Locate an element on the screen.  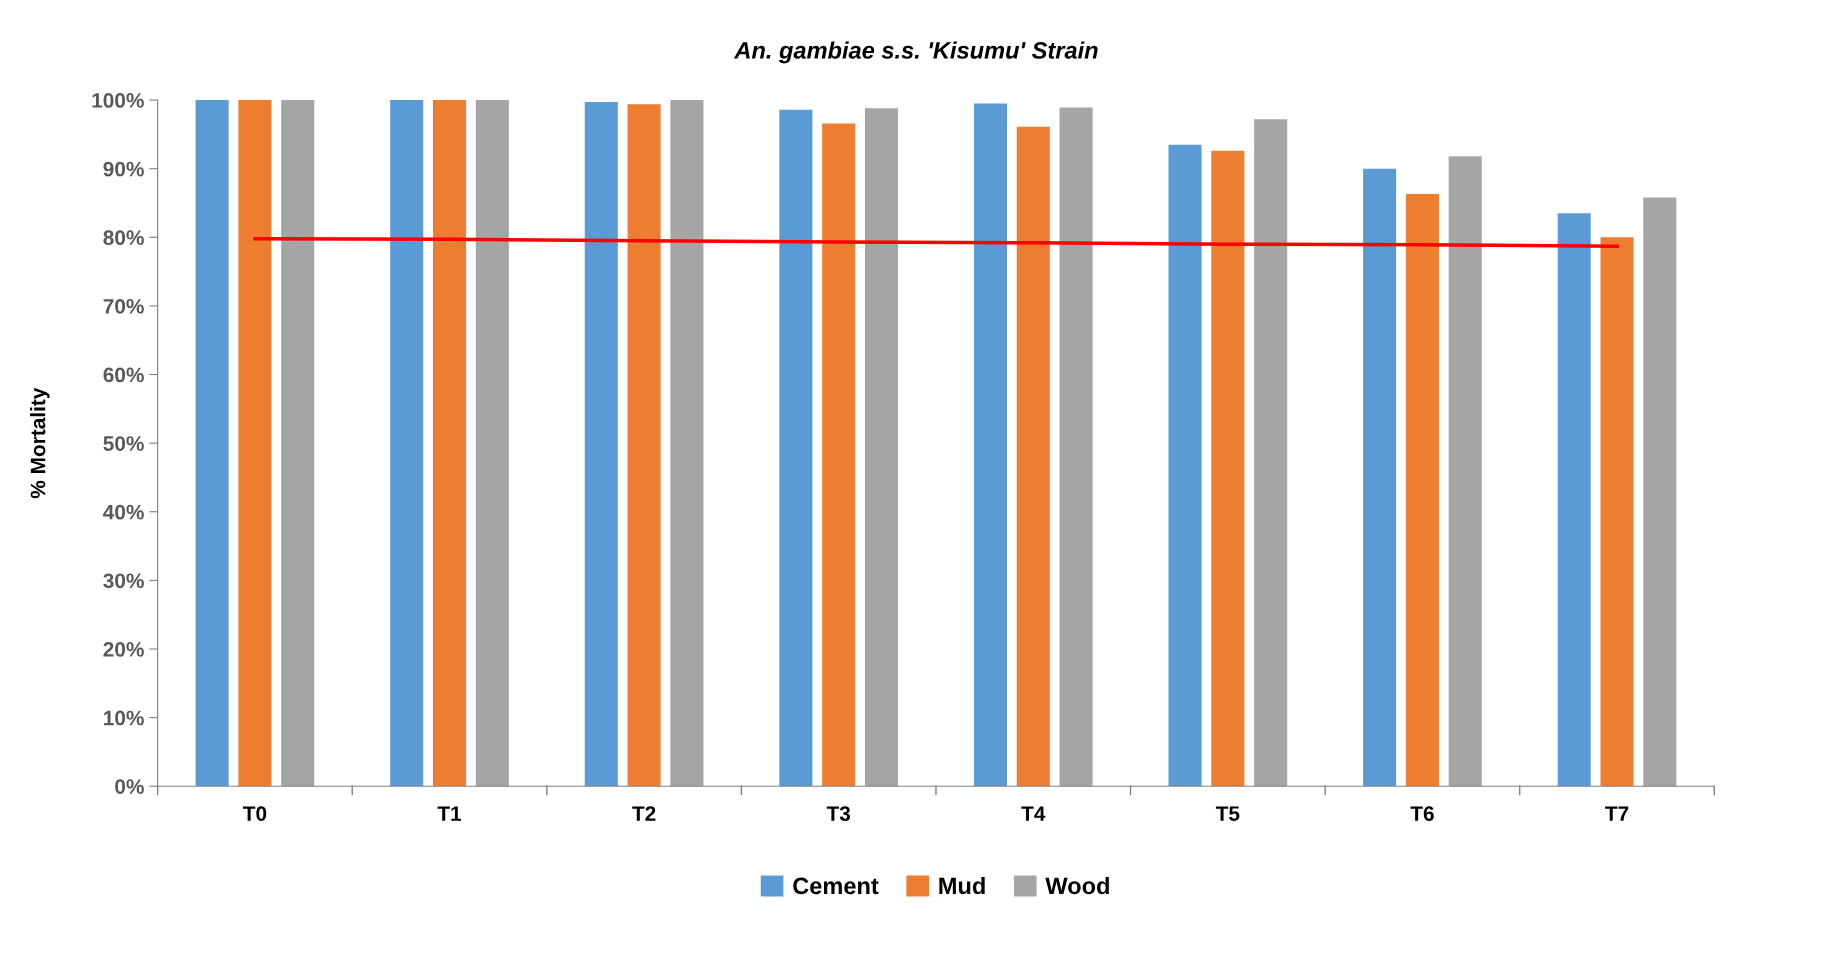
y-tick-label: 100% is located at coordinates (118, 100).